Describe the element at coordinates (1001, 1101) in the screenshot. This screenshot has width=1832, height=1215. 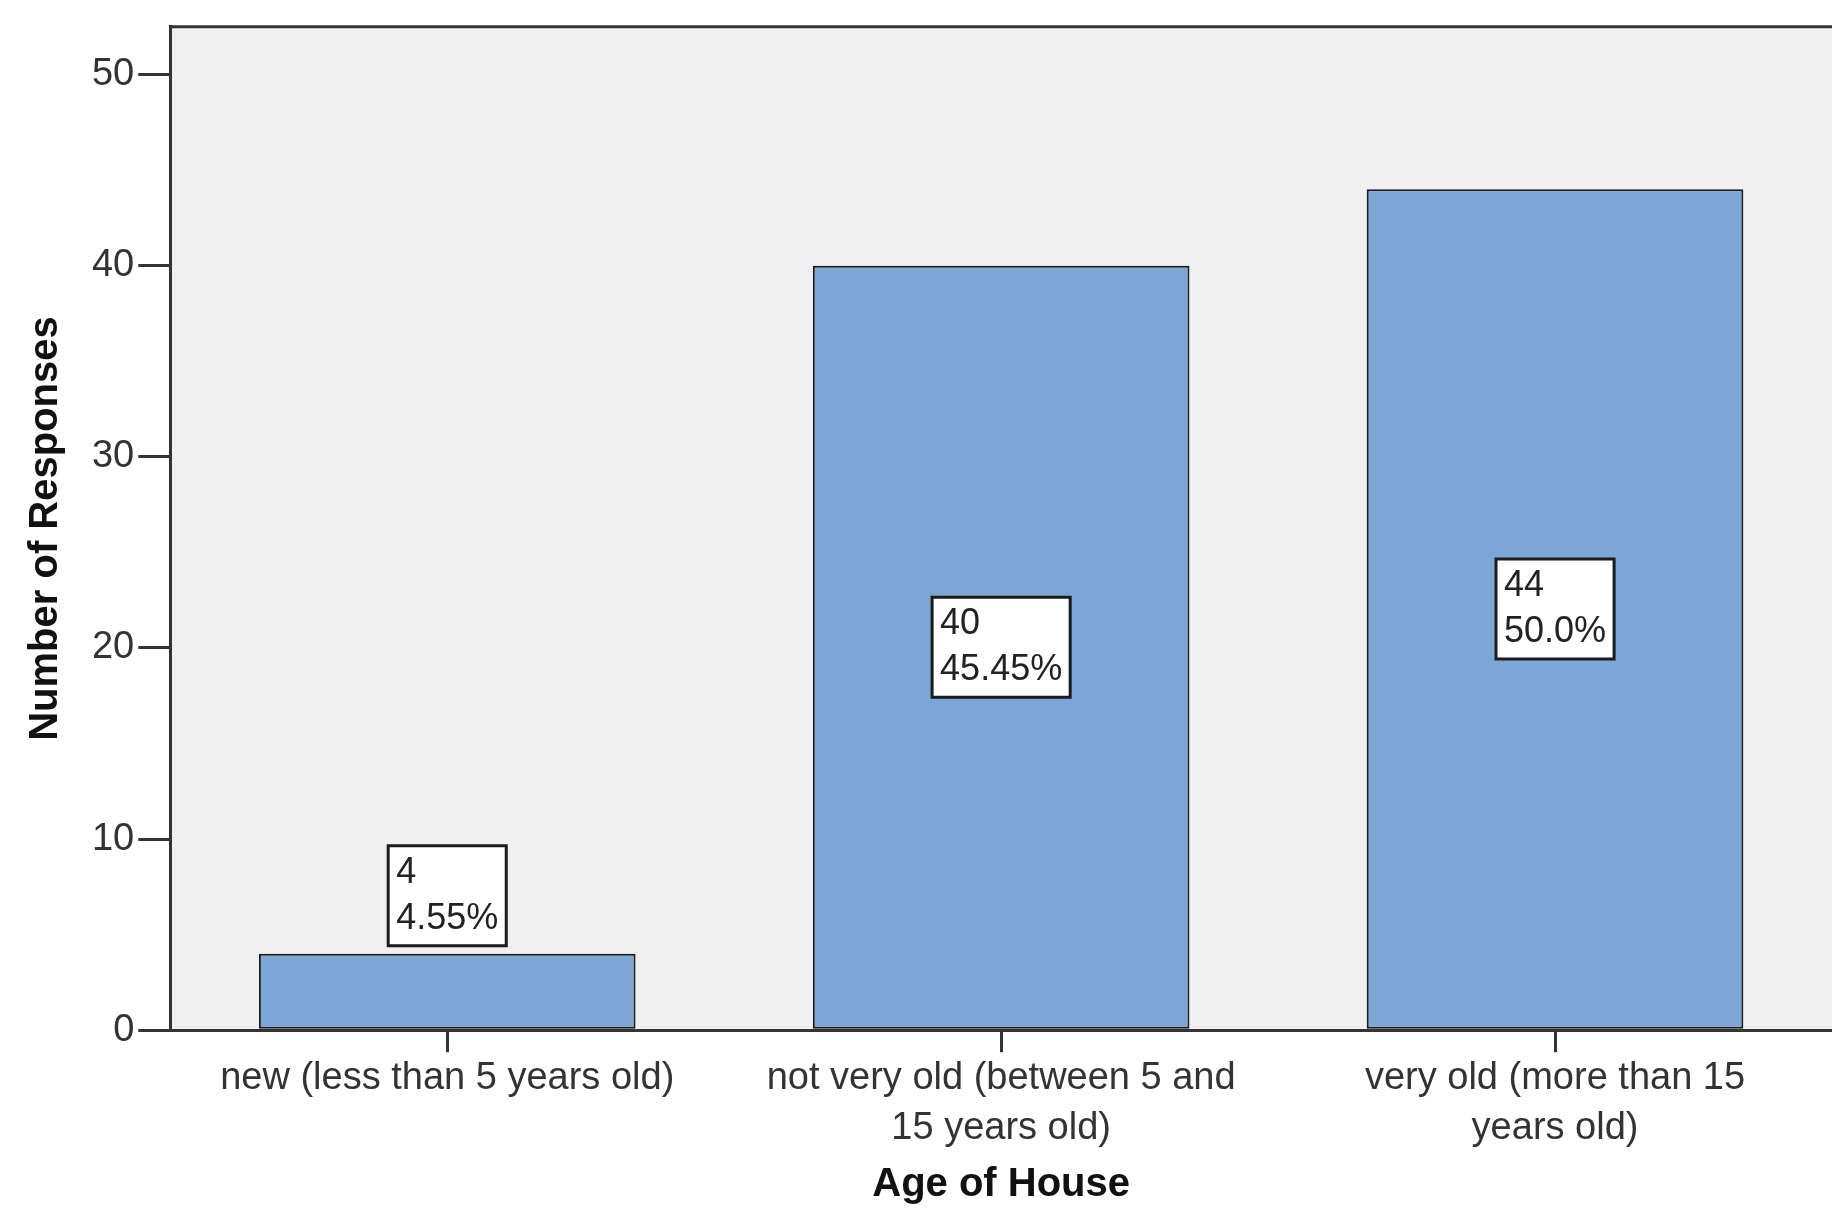
I see `x-tick-label: not very old (between 5 and 15 years old)` at that location.